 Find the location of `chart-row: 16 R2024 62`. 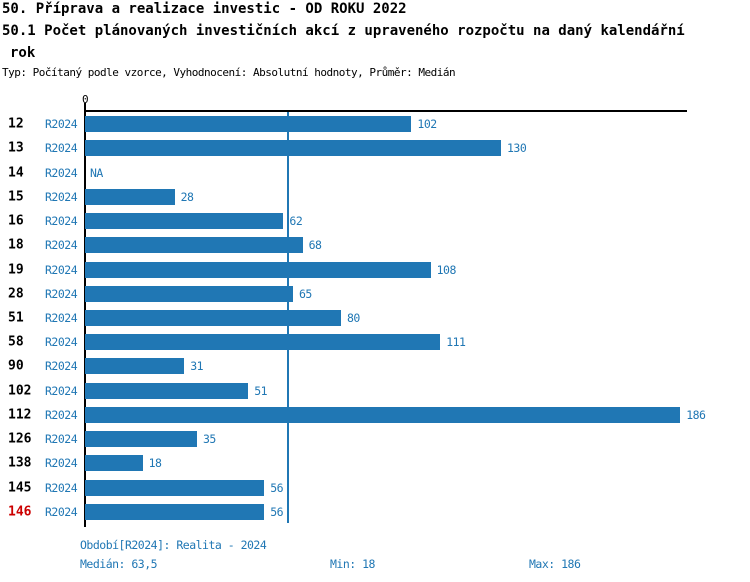

chart-row: 16 R2024 62 is located at coordinates (375, 221).